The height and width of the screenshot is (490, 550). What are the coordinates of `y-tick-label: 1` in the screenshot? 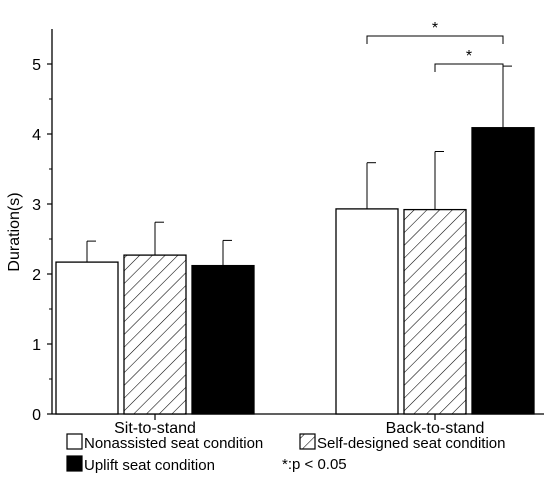 It's located at (36, 345).